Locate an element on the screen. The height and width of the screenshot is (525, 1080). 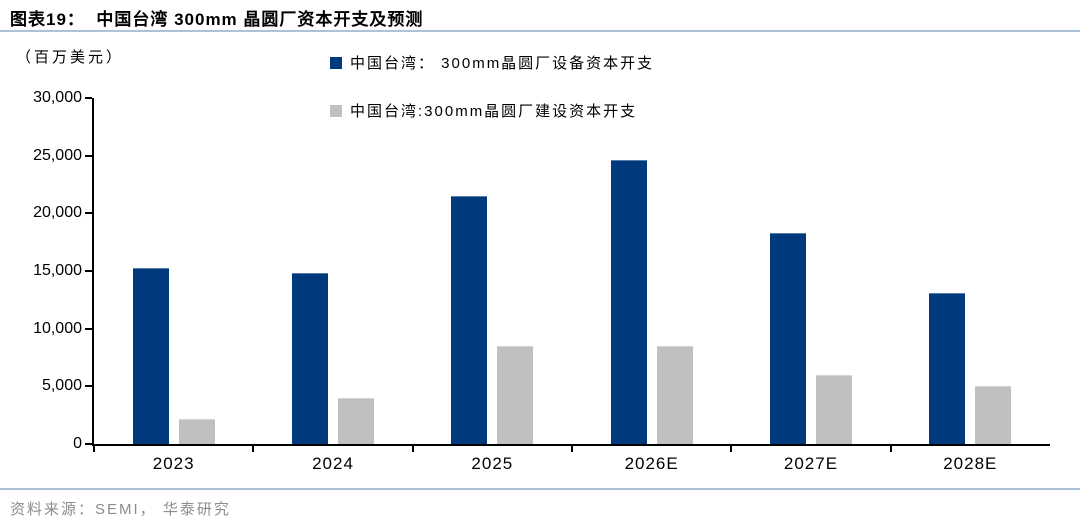
bar-group-2025 is located at coordinates (492, 271).